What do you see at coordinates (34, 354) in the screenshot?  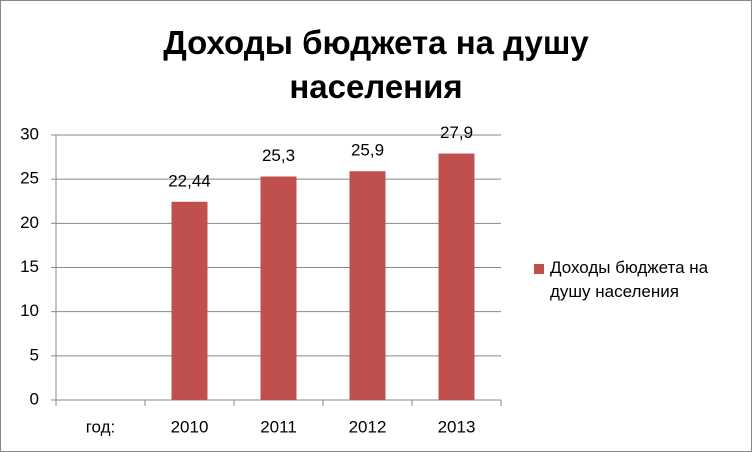 I see `y-tick-label: 5` at bounding box center [34, 354].